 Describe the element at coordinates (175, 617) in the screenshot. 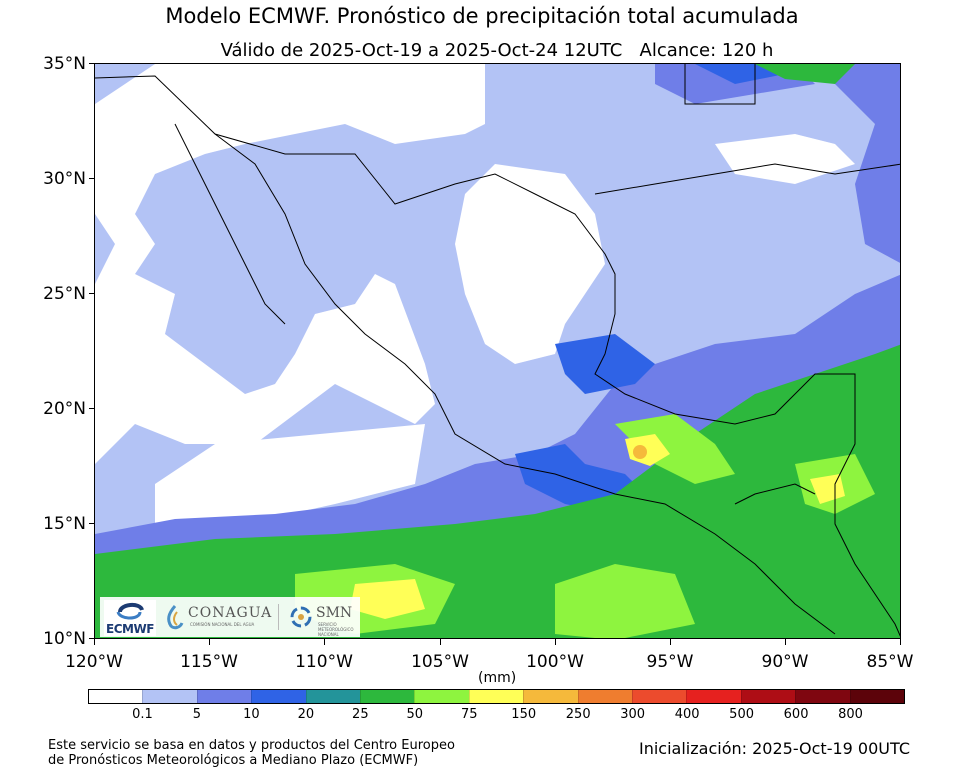

I see `conagua-drop-icon` at that location.